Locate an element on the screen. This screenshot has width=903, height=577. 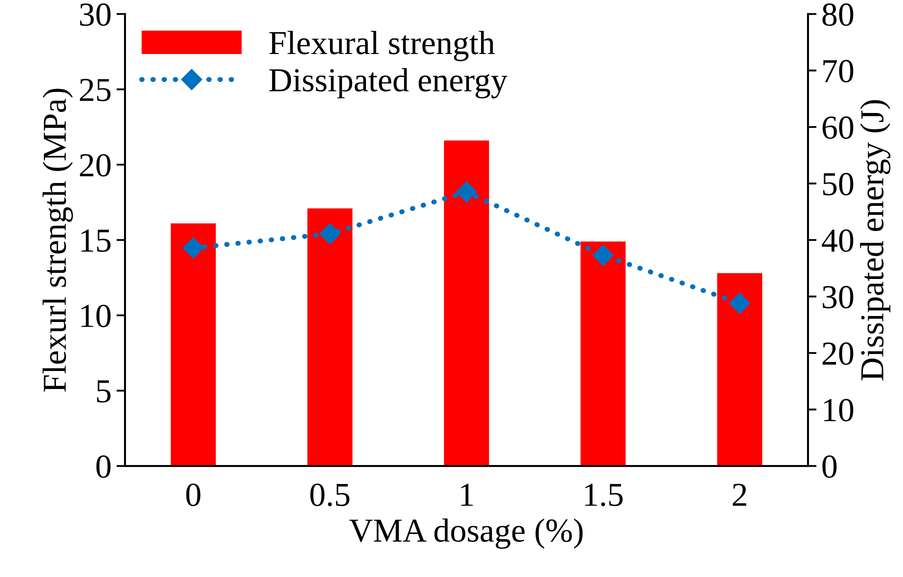
legend-label: Flexural strength is located at coordinates (382, 46).